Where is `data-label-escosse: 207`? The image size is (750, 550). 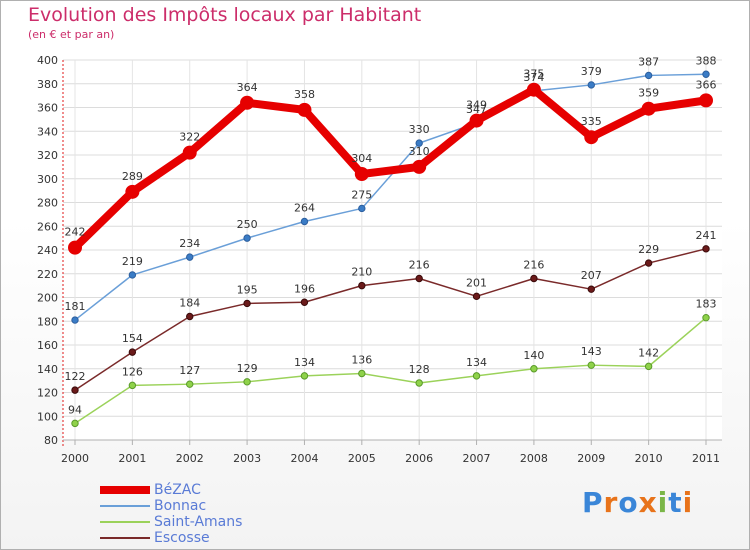 data-label-escosse: 207 is located at coordinates (591, 275).